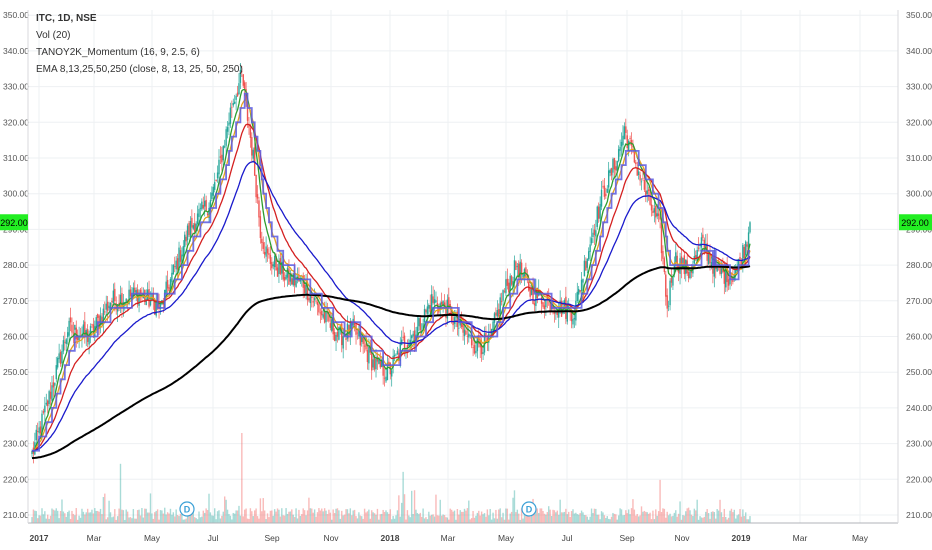 This screenshot has width=932, height=550. I want to click on x-tick-label: Jul, so click(213, 538).